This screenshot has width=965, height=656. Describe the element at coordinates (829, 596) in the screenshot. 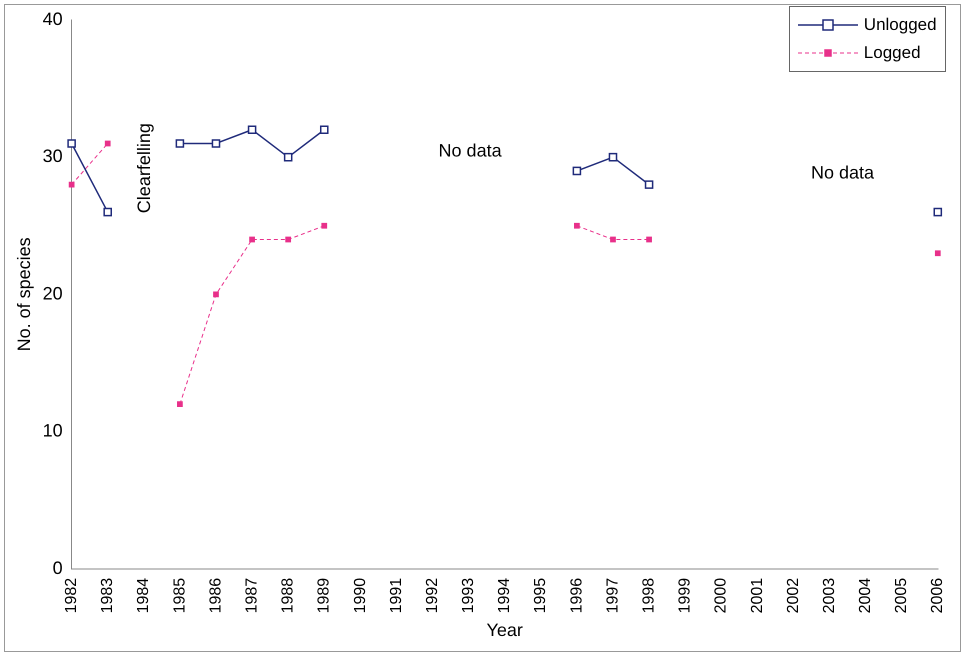

I see `x-tick-label: 2003` at that location.